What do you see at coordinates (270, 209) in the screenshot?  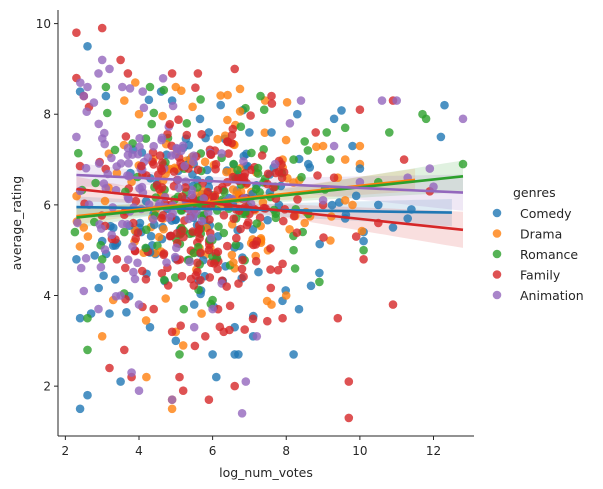 I see `regression-line-family` at bounding box center [270, 209].